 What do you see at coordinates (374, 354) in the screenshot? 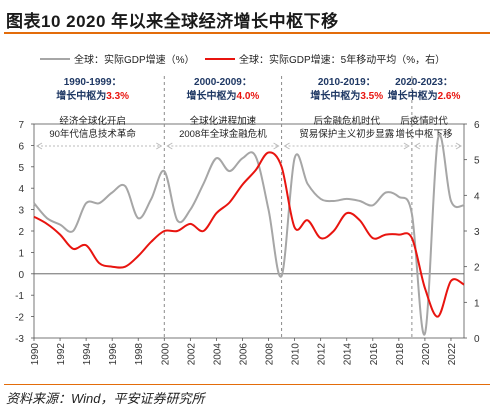
I see `x-tick-label: 2016` at bounding box center [374, 354].